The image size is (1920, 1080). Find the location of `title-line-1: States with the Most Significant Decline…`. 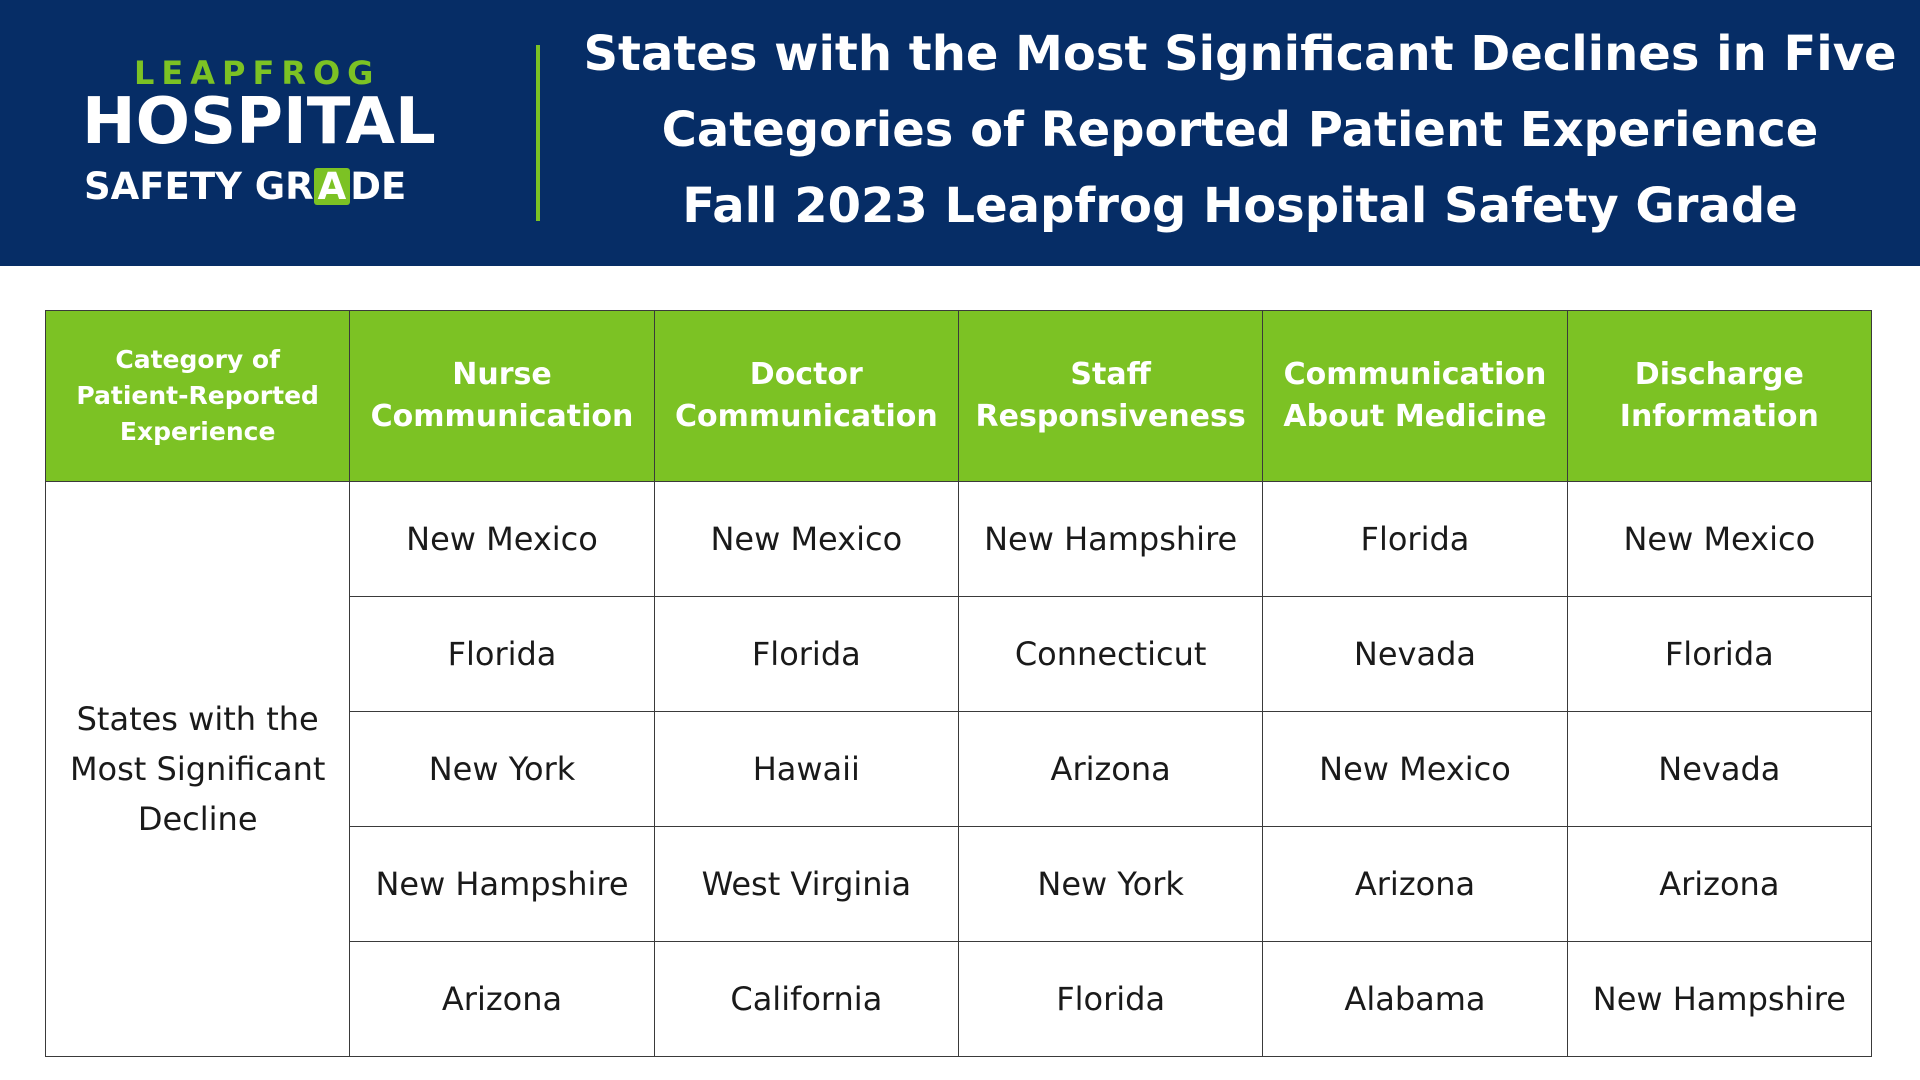

title-line-1: States with the Most Significant Decline… is located at coordinates (1240, 54).